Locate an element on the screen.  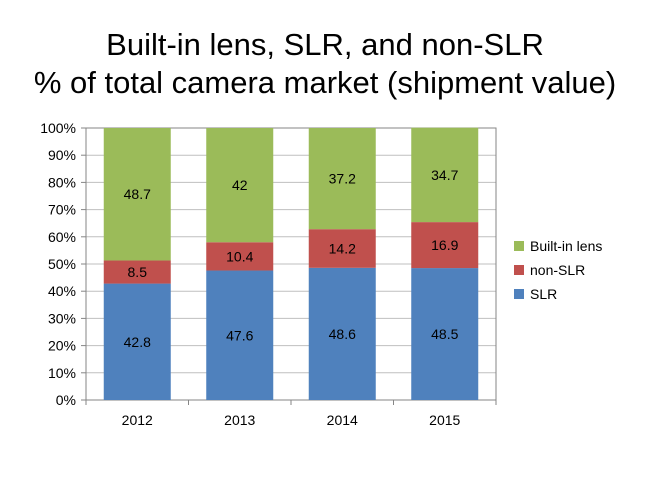
y-tick-label: 70% is located at coordinates (62, 210).